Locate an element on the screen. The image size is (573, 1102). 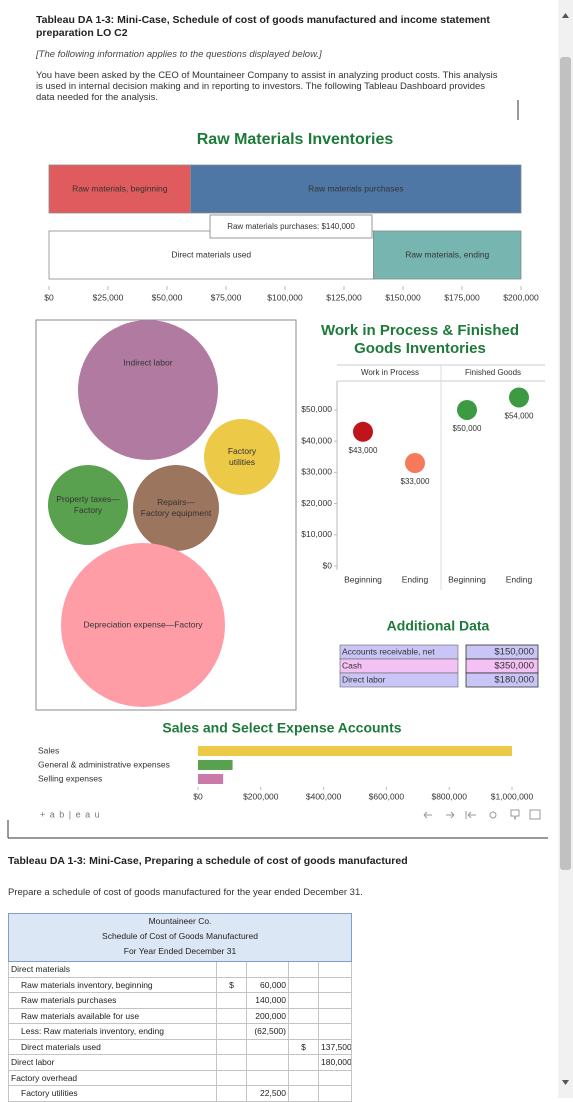
row-label: Raw materials purchases is located at coordinates (112, 1001).